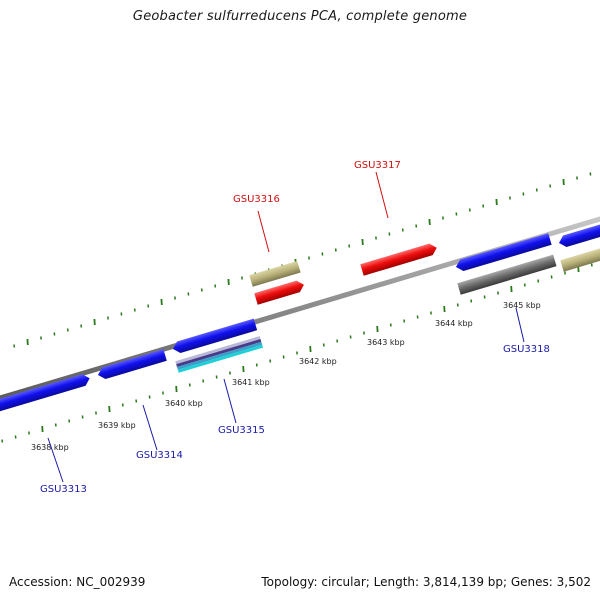  What do you see at coordinates (522, 305) in the screenshot?
I see `scale-tick-label: 3645 kbp` at bounding box center [522, 305].